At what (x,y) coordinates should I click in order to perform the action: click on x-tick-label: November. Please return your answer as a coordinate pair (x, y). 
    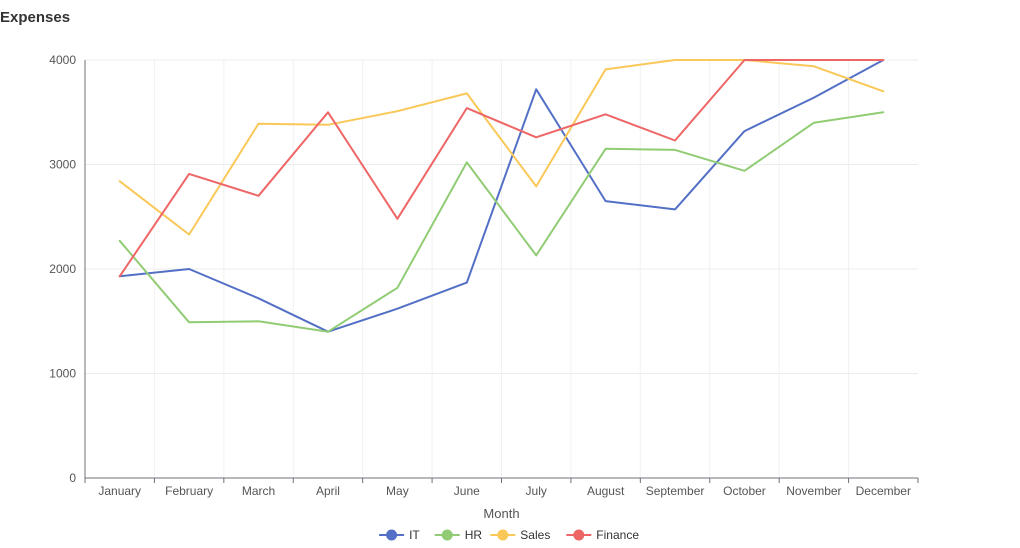
    Looking at the image, I should click on (813, 491).